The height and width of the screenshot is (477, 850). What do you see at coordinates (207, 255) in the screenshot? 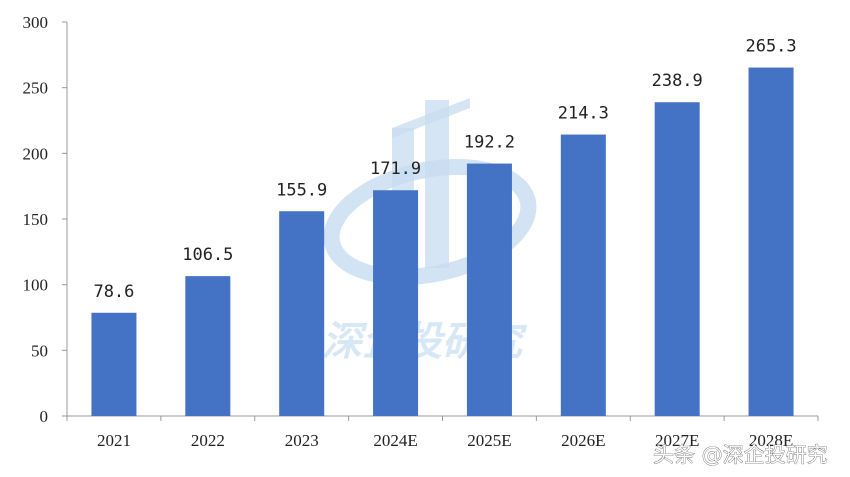
I see `data-label-2022: 106.5` at bounding box center [207, 255].